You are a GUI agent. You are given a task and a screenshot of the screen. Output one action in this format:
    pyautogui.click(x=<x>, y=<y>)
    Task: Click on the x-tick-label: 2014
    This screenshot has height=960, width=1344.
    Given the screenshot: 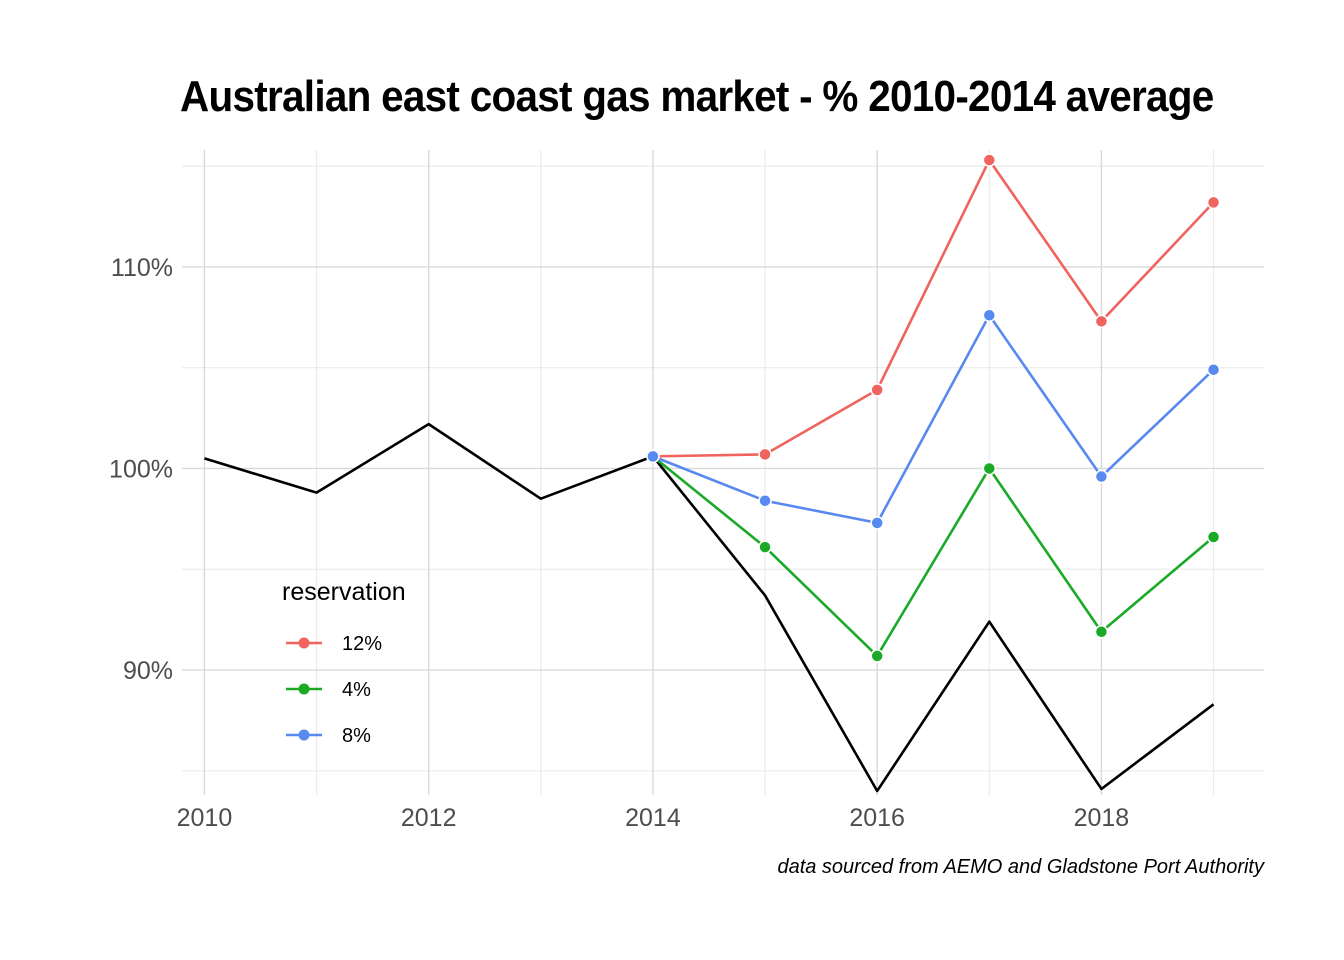 What is the action you would take?
    pyautogui.click(x=653, y=818)
    